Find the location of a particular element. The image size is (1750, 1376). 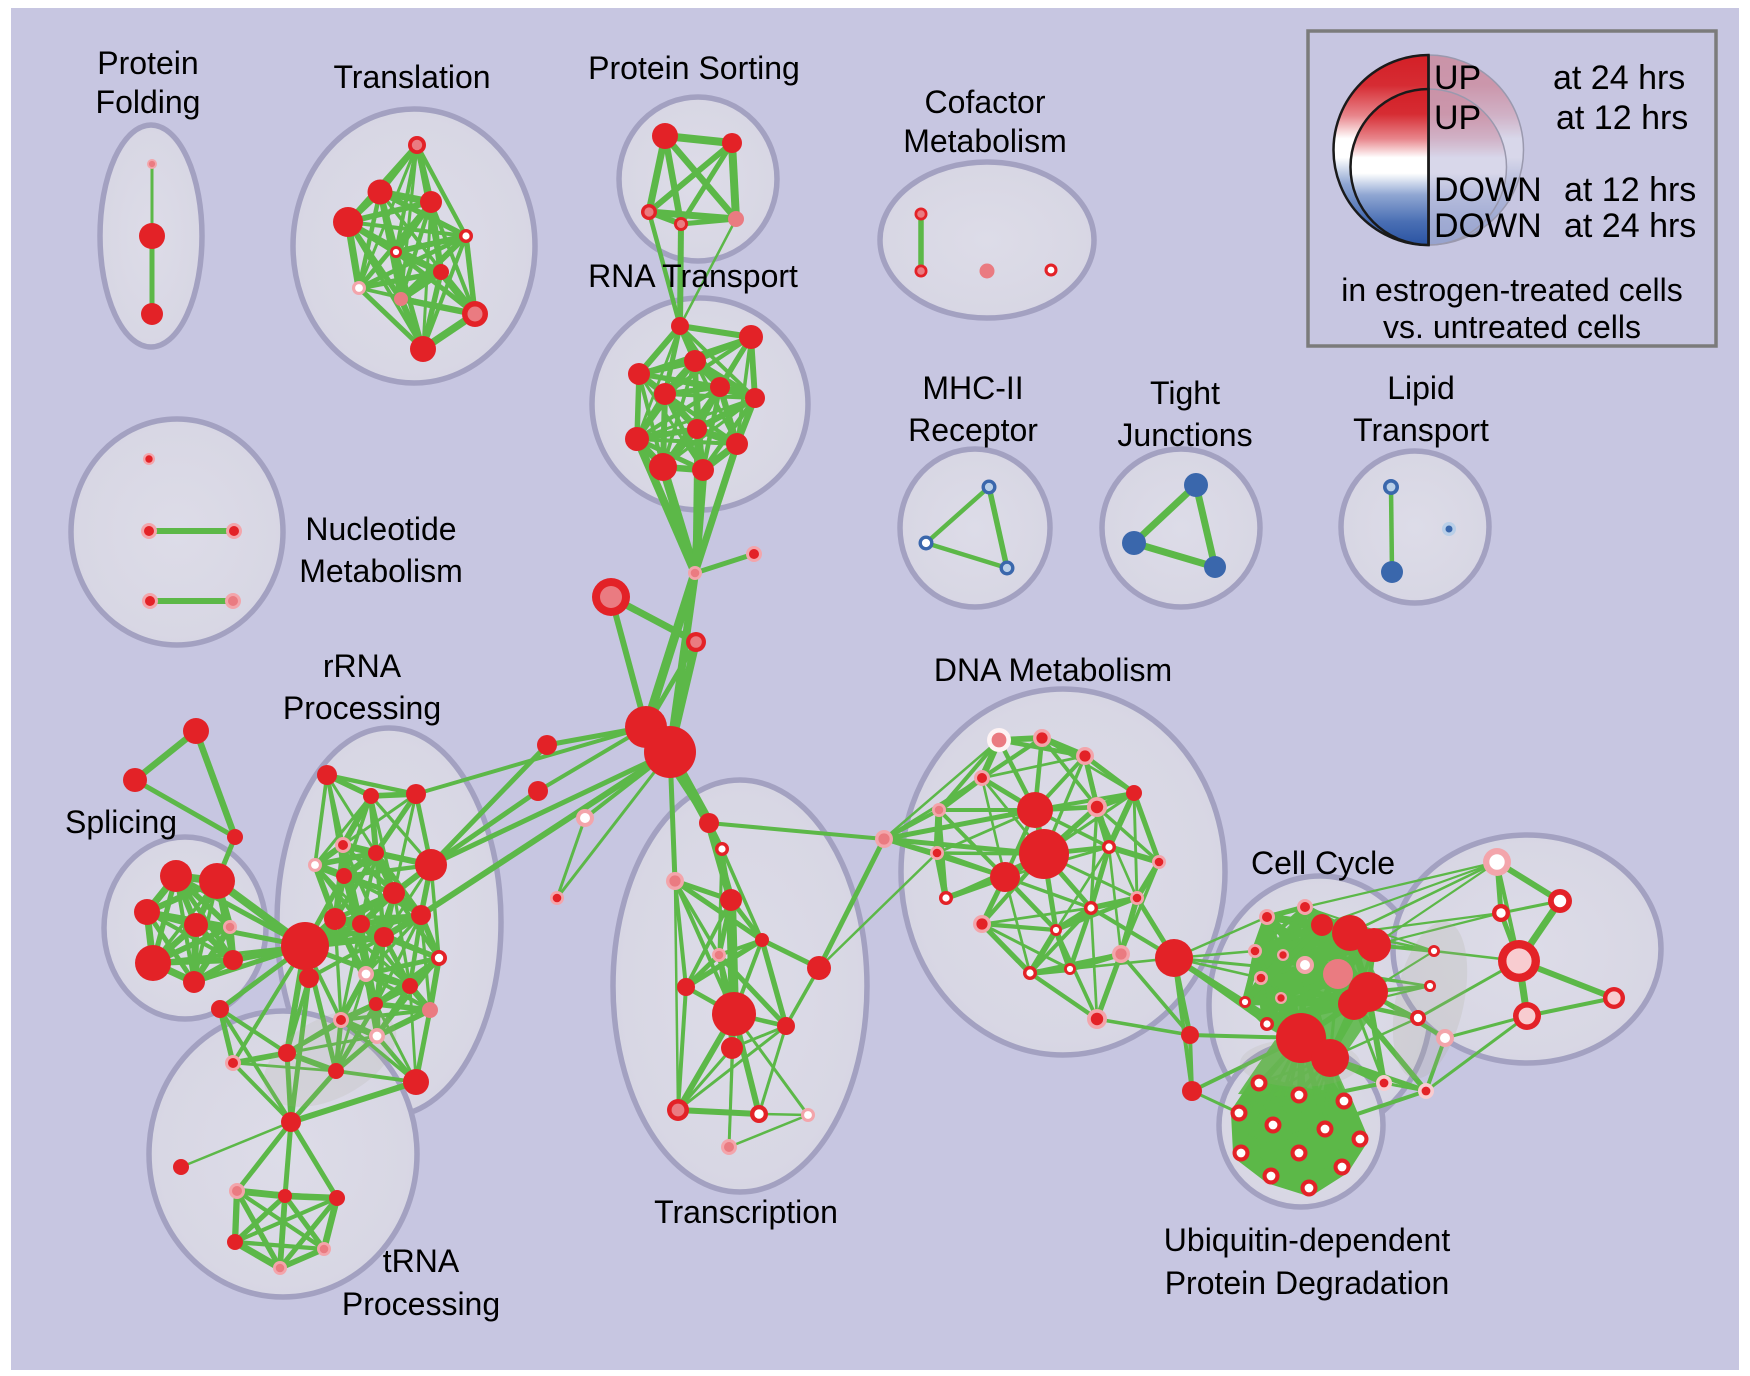

svg-text: RNA Transport is located at coordinates (693, 276).